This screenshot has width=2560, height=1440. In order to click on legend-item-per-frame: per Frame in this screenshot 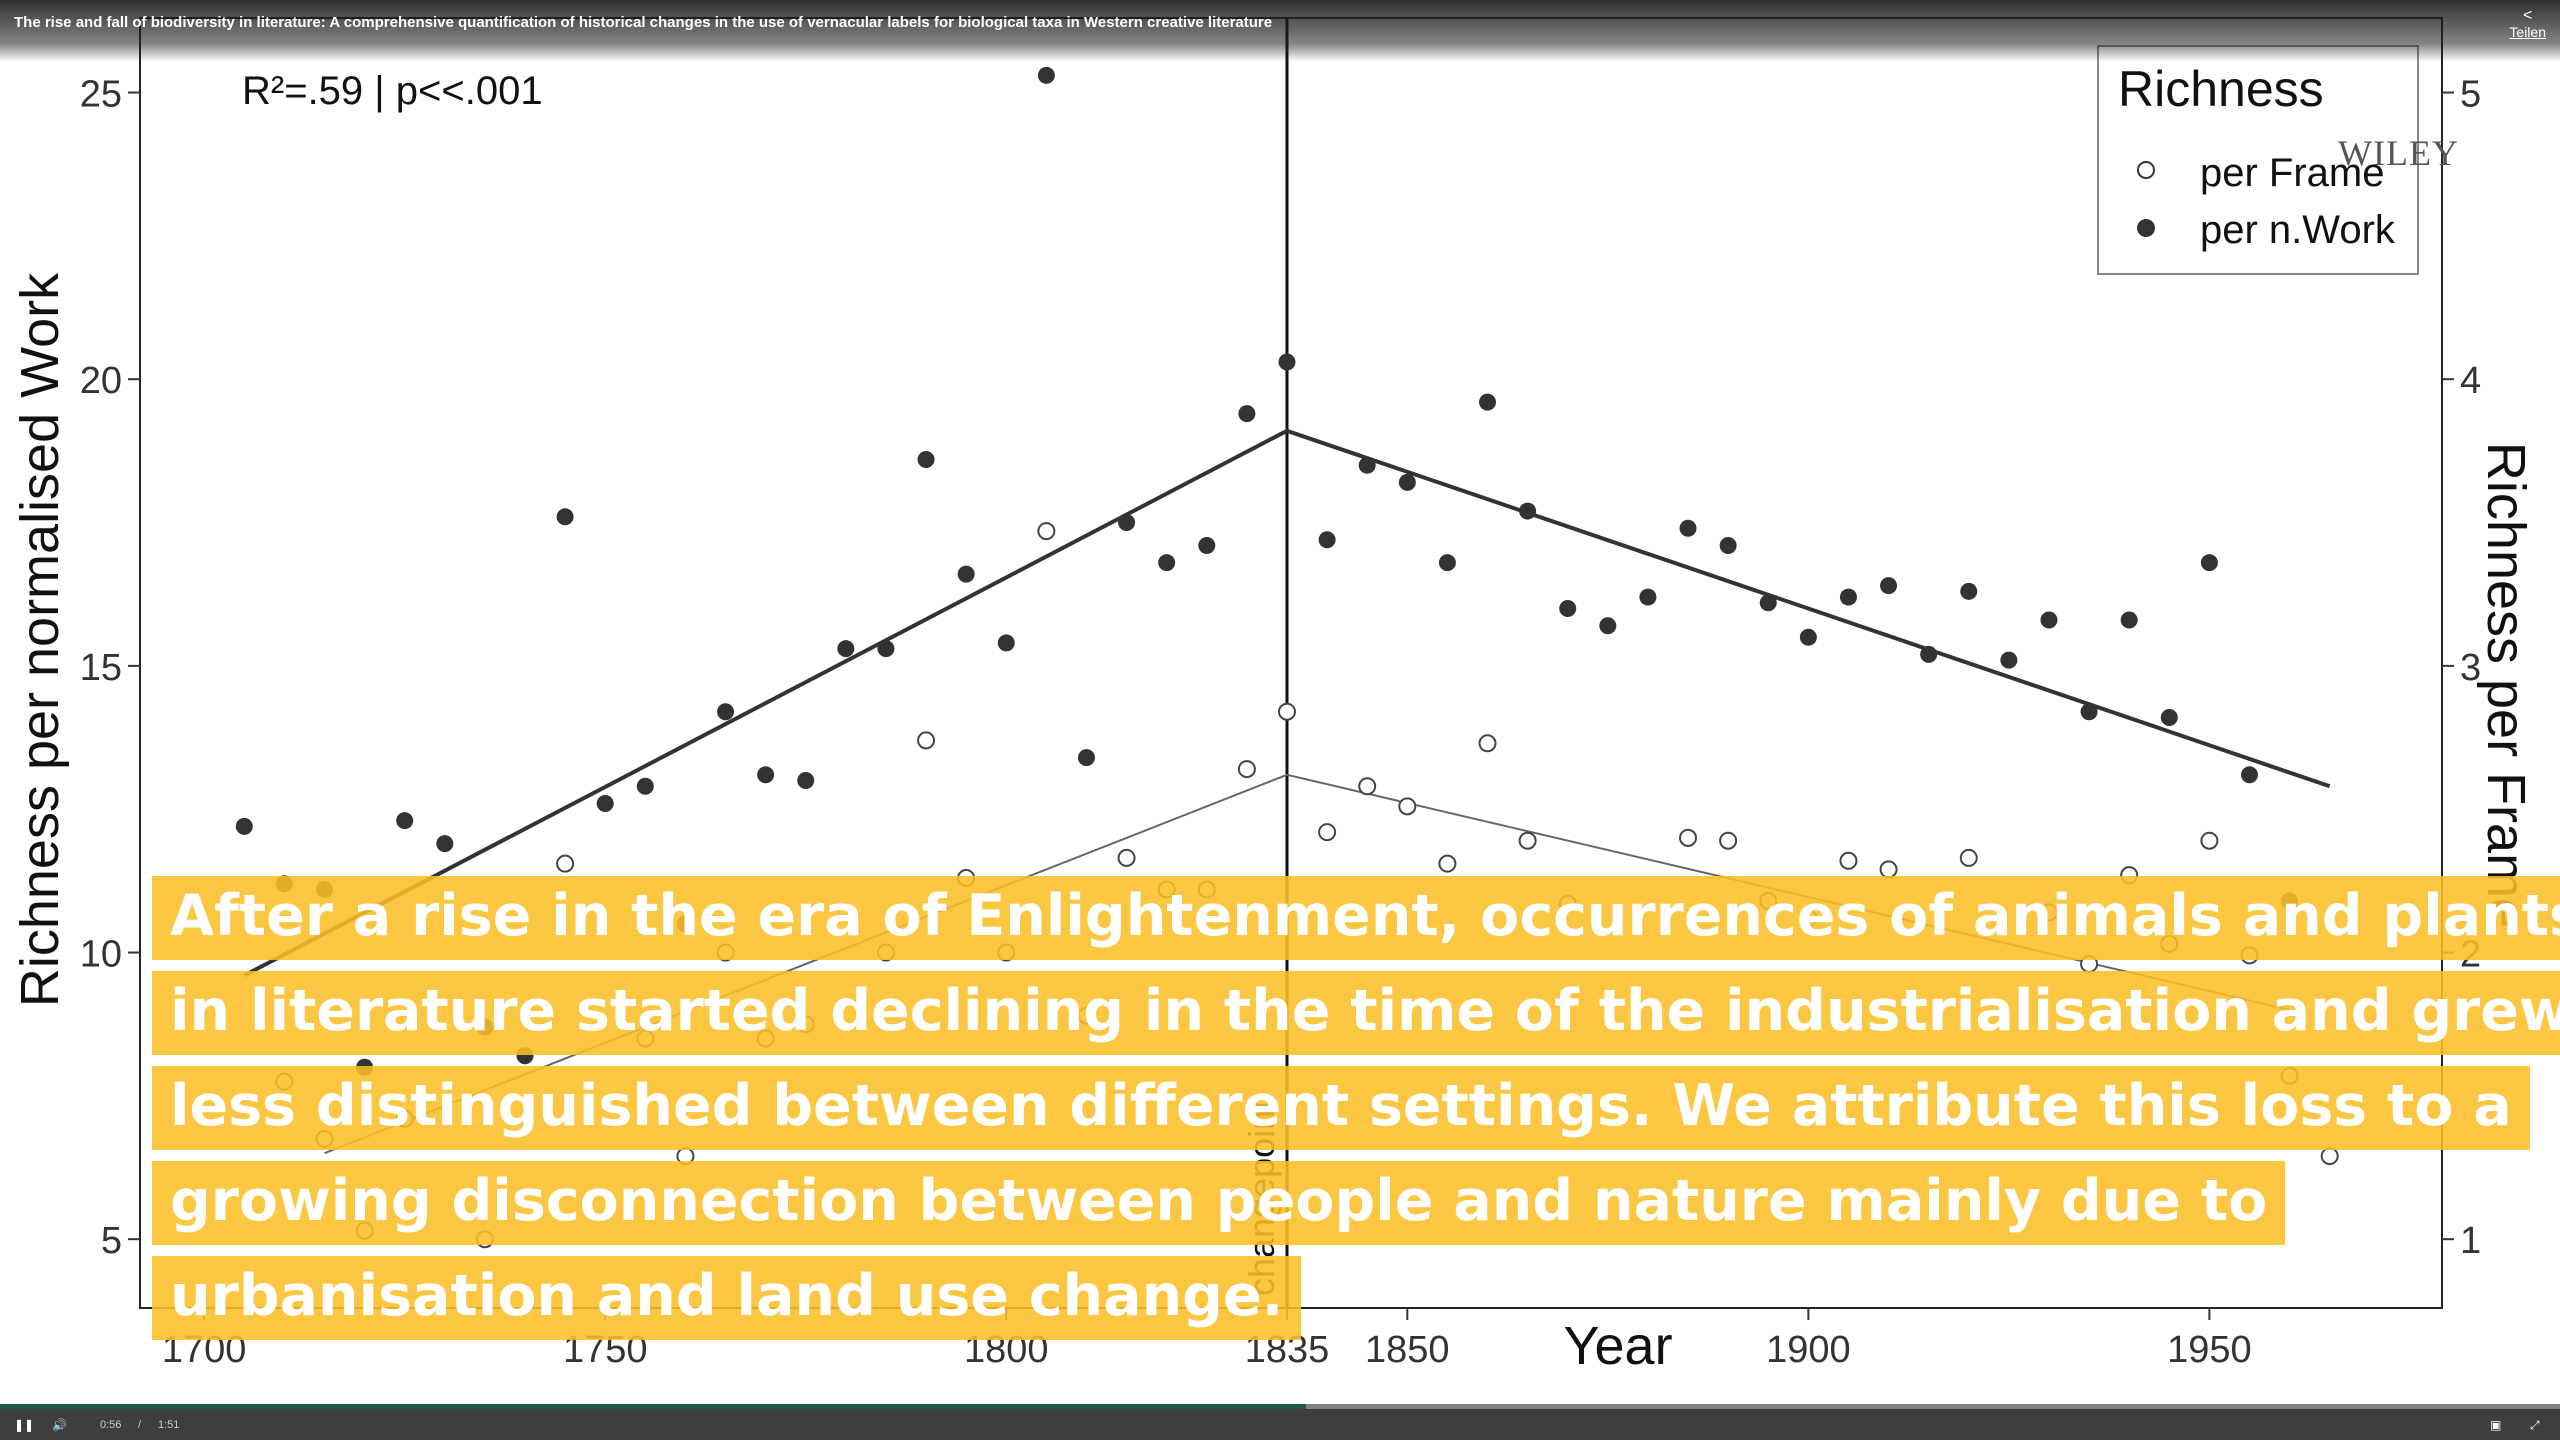, I will do `click(2292, 173)`.